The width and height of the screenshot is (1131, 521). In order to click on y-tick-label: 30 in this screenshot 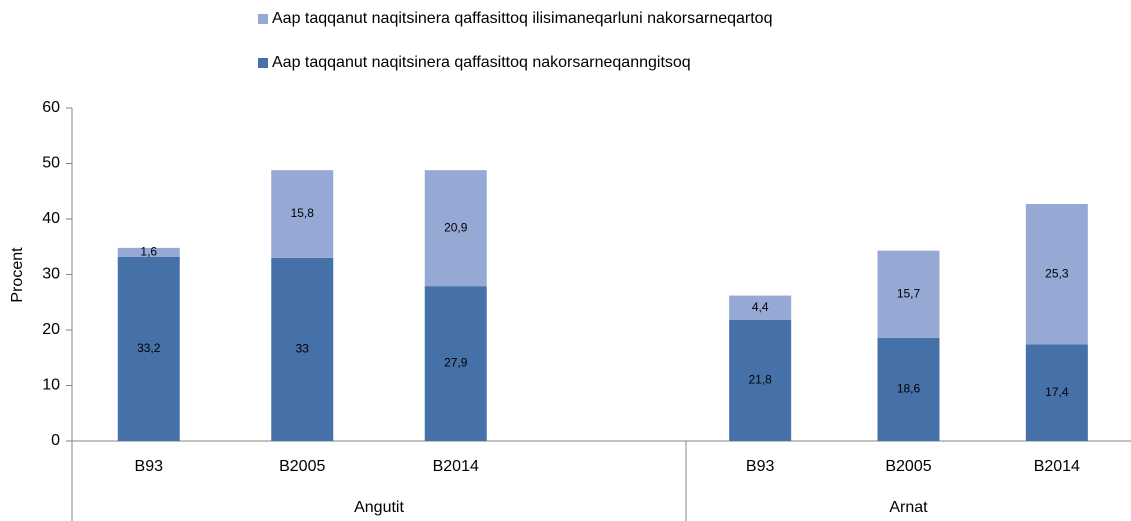, I will do `click(51, 274)`.